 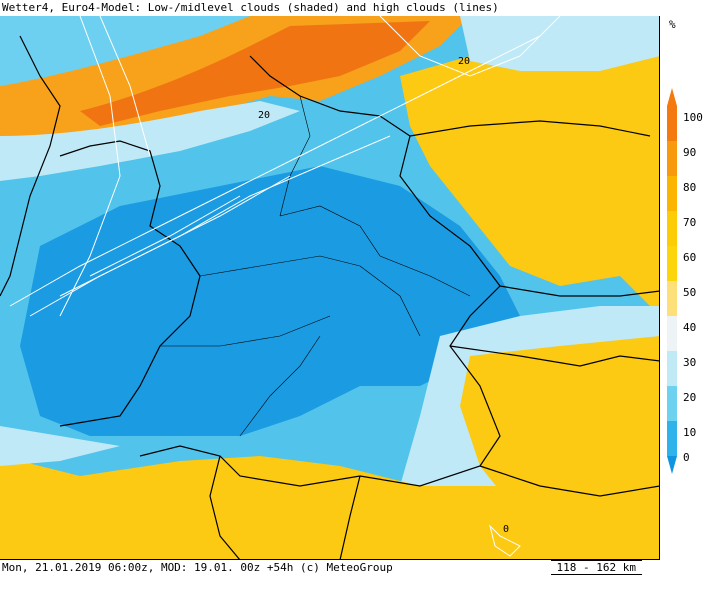 What do you see at coordinates (690, 222) in the screenshot?
I see `legend-label: 70` at bounding box center [690, 222].